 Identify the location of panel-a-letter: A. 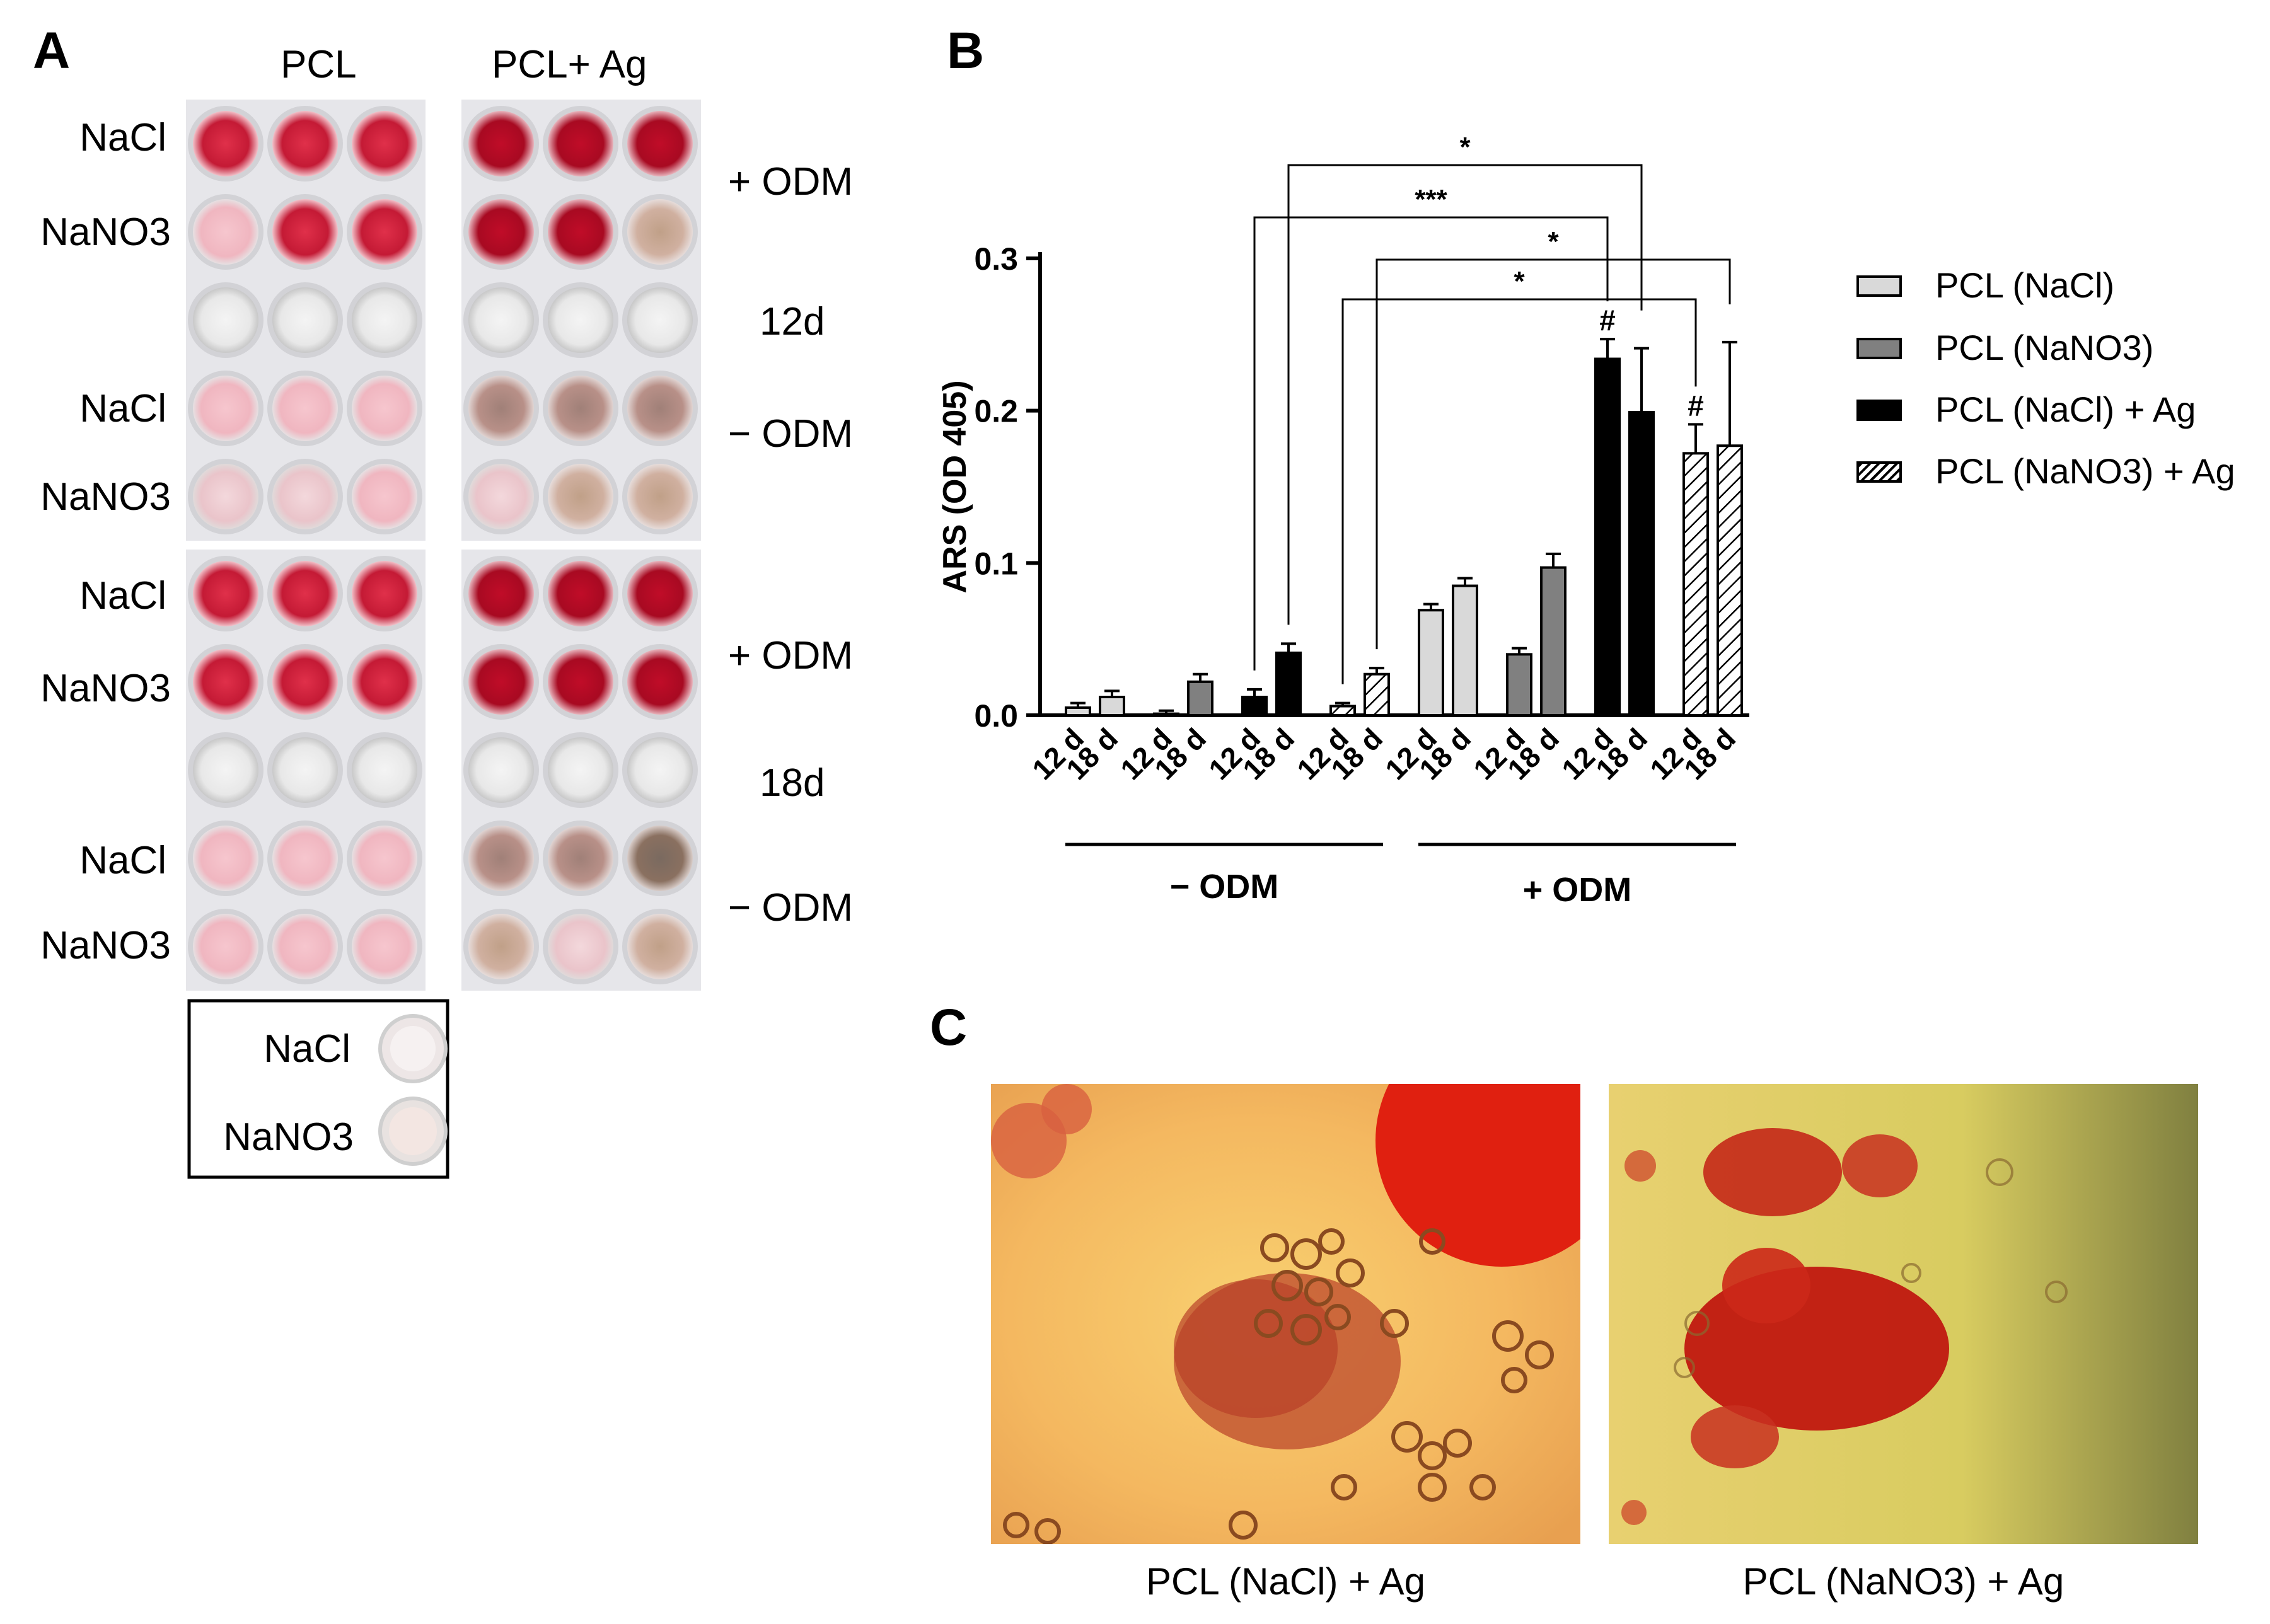
(52, 51).